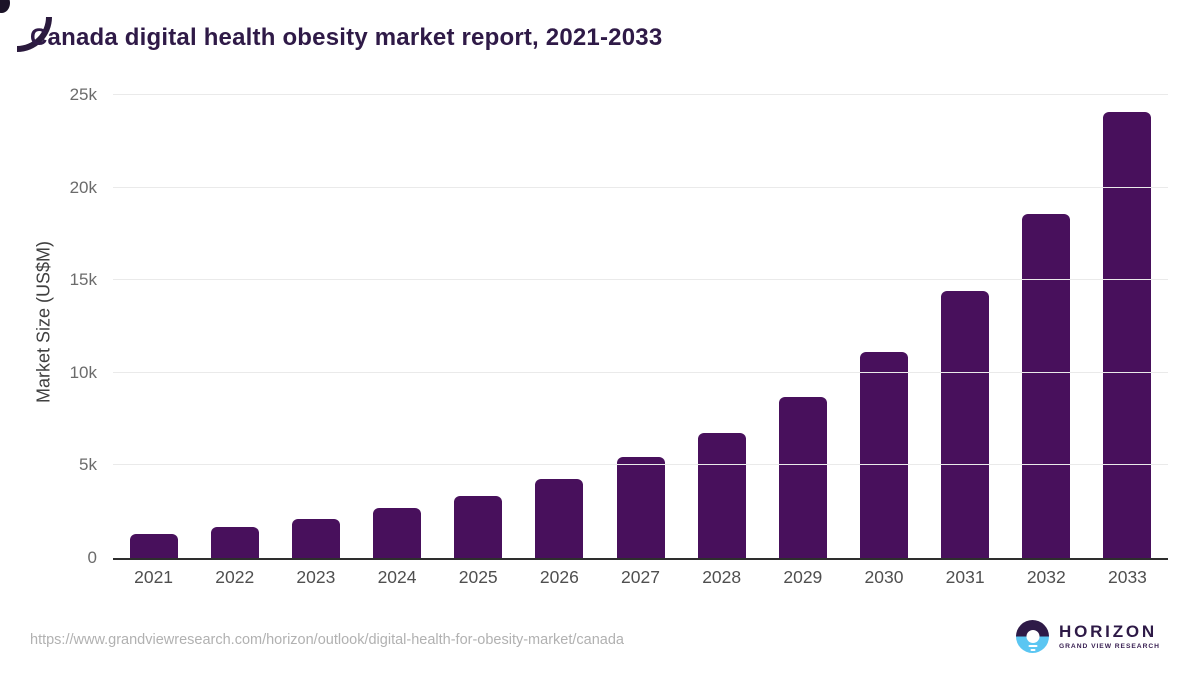  What do you see at coordinates (802, 326) in the screenshot?
I see `bar-column-2029` at bounding box center [802, 326].